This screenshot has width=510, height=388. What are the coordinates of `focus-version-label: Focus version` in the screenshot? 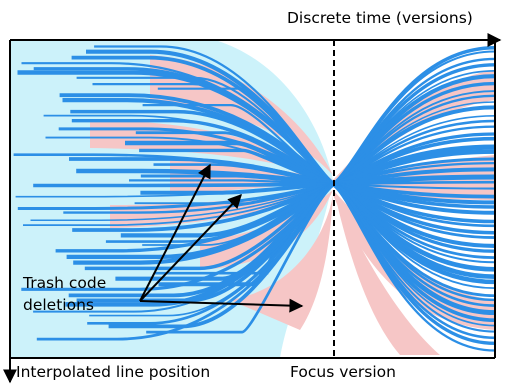 It's located at (343, 372).